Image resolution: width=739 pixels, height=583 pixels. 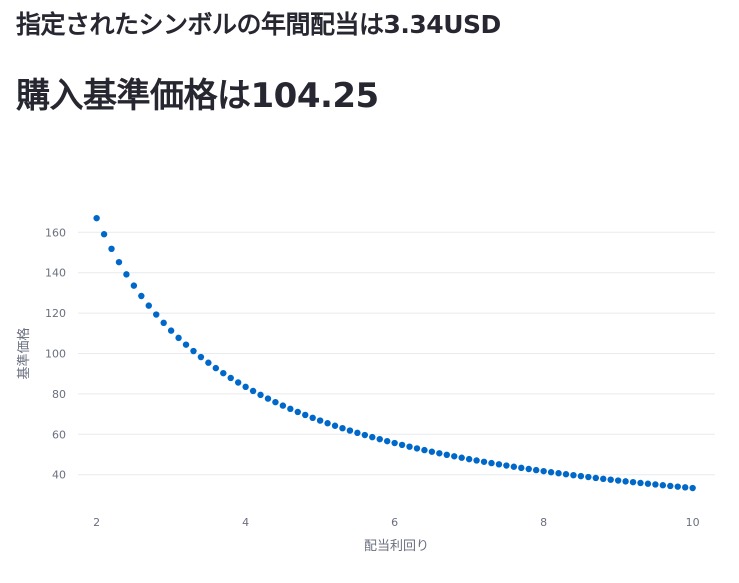 What do you see at coordinates (133, 96) in the screenshot?
I see `base-price-label: 購入基準価格は` at bounding box center [133, 96].